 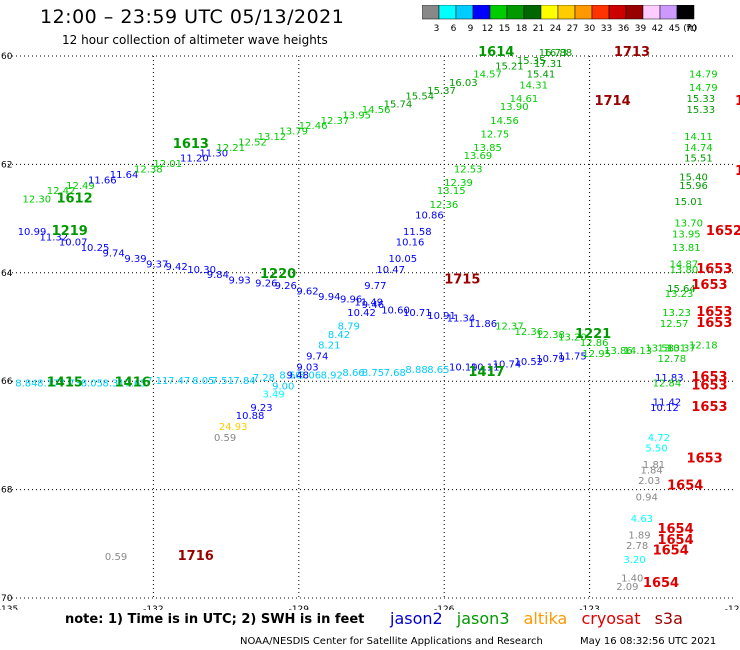 What do you see at coordinates (548, 64) in the screenshot?
I see `swh-point-label: 17.31` at bounding box center [548, 64].